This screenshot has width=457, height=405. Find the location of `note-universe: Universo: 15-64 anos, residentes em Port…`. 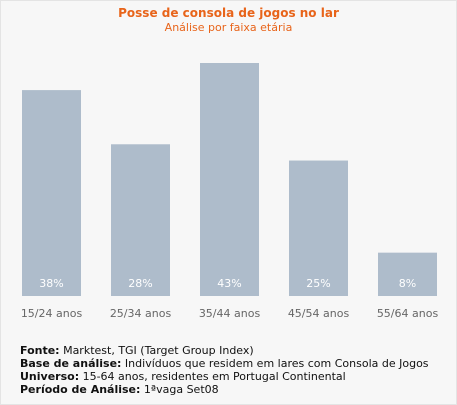

note-universe: Universo: 15-64 anos, residentes em Port… is located at coordinates (183, 376).